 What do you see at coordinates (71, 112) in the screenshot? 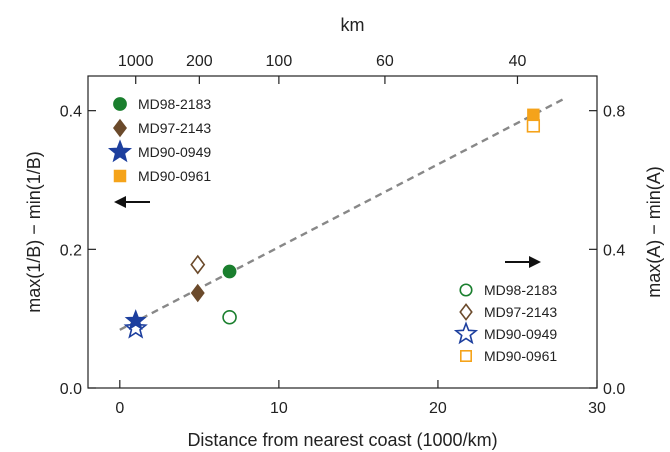
I see `y-left-tick-label: 0.4` at bounding box center [71, 112].